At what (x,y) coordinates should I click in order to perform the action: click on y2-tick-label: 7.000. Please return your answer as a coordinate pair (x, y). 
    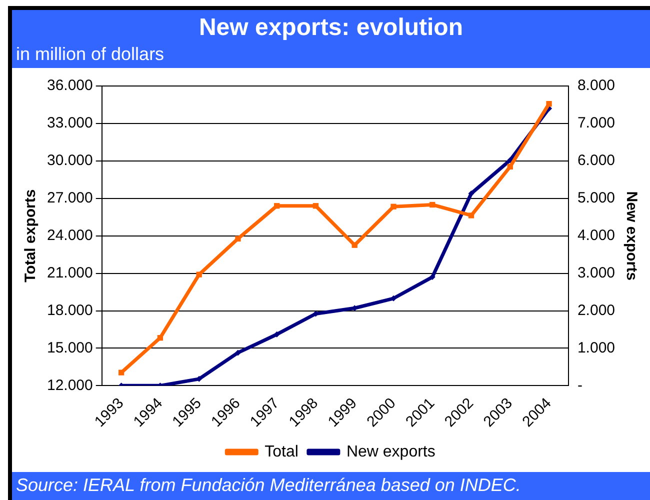
    Looking at the image, I should click on (596, 123).